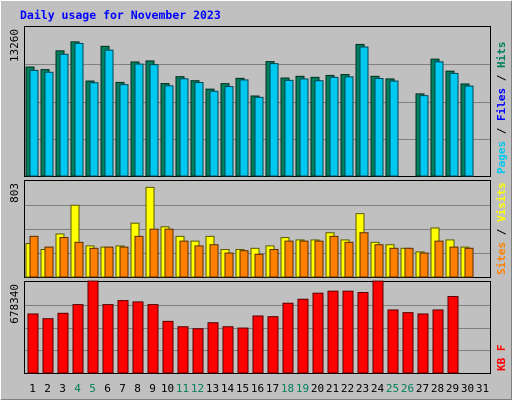  Describe the element at coordinates (32, 388) in the screenshot. I see `x-tick-label: 1` at that location.